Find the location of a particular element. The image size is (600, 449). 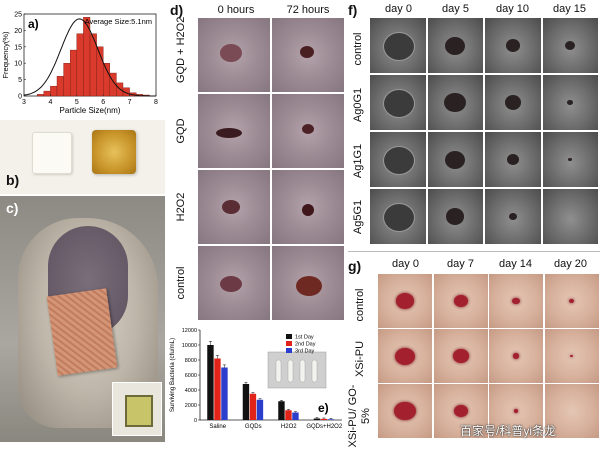

legend-label: 1st Day is located at coordinates (304, 338).